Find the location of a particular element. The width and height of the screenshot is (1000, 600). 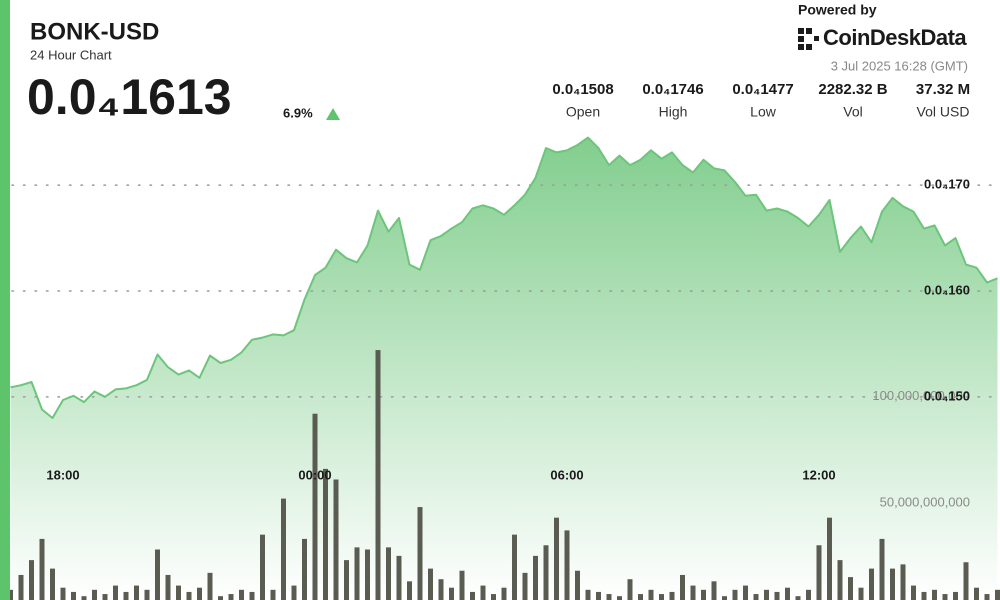

subtitle: 24 Hour Chart is located at coordinates (71, 54).